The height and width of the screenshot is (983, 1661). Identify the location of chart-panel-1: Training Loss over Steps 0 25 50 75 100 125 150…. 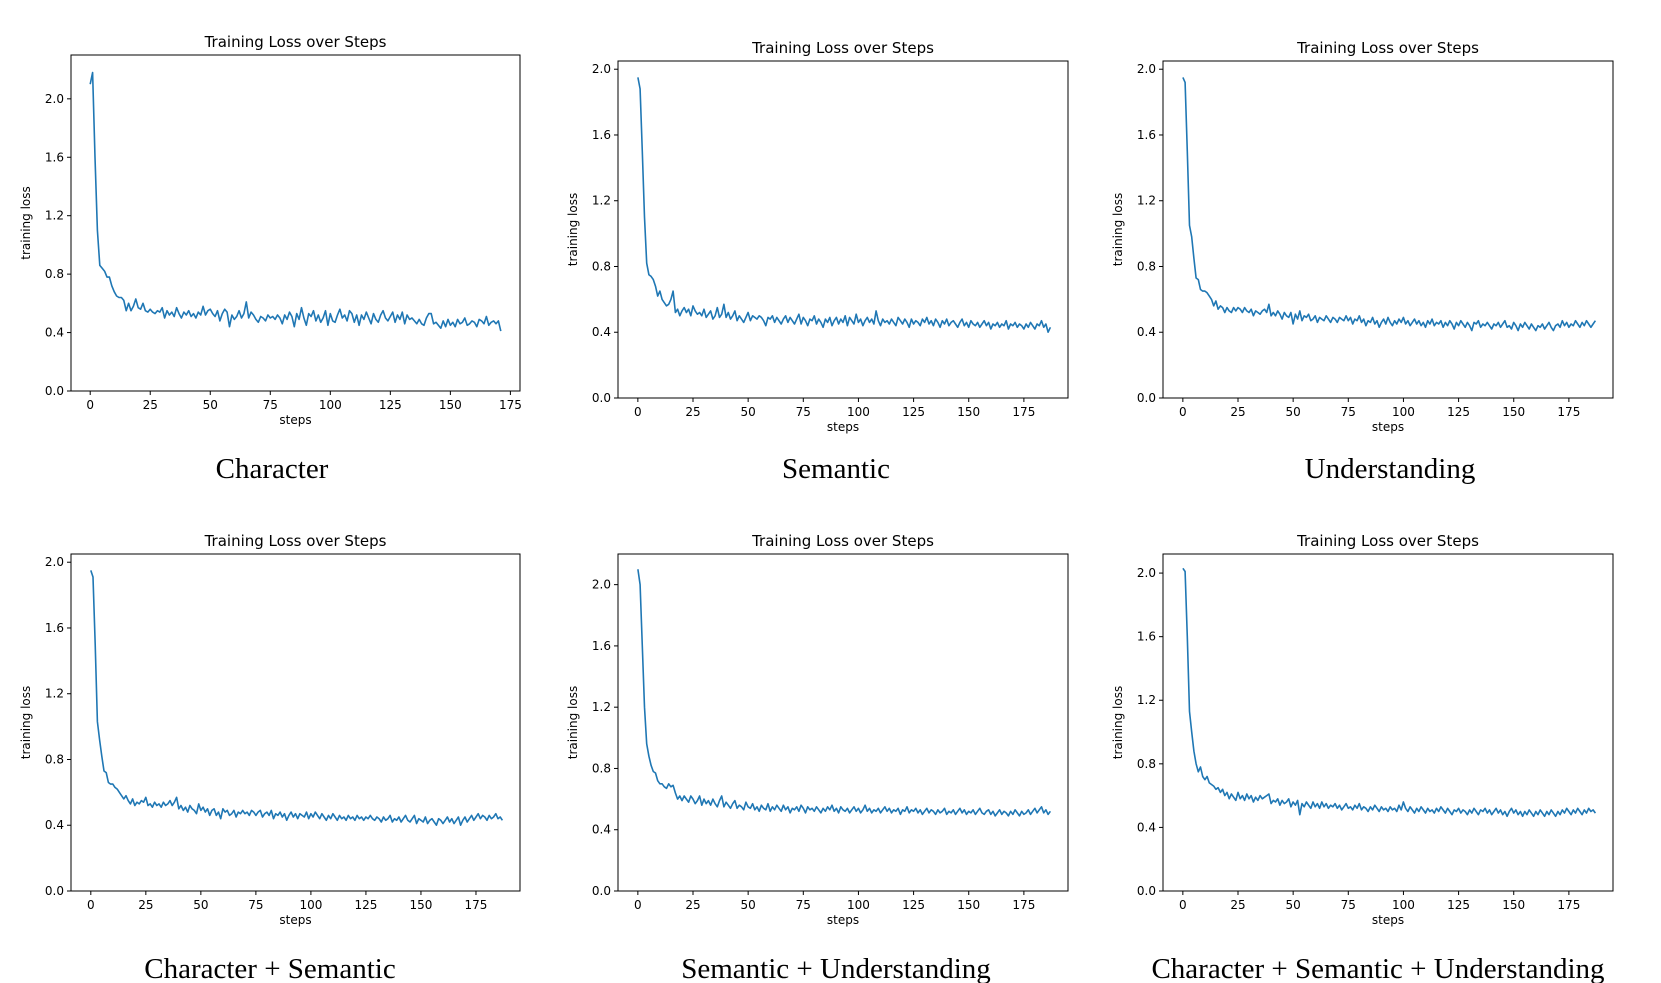
(270, 259).